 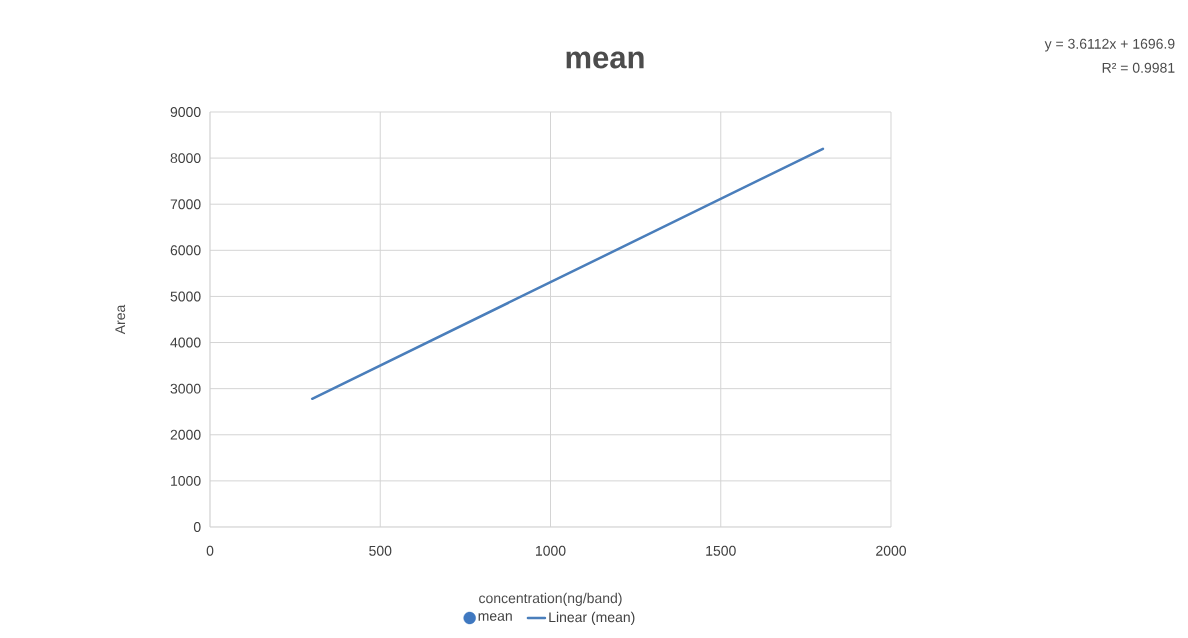 What do you see at coordinates (185, 250) in the screenshot?
I see `y-tick-label: 6000` at bounding box center [185, 250].